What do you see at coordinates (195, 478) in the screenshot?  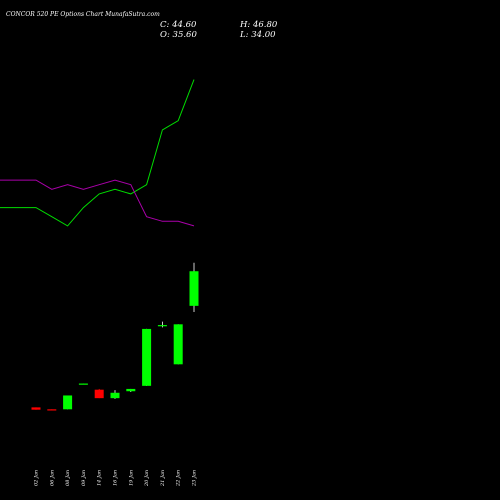 I see `date-tick-label: 23 Jan` at bounding box center [195, 478].